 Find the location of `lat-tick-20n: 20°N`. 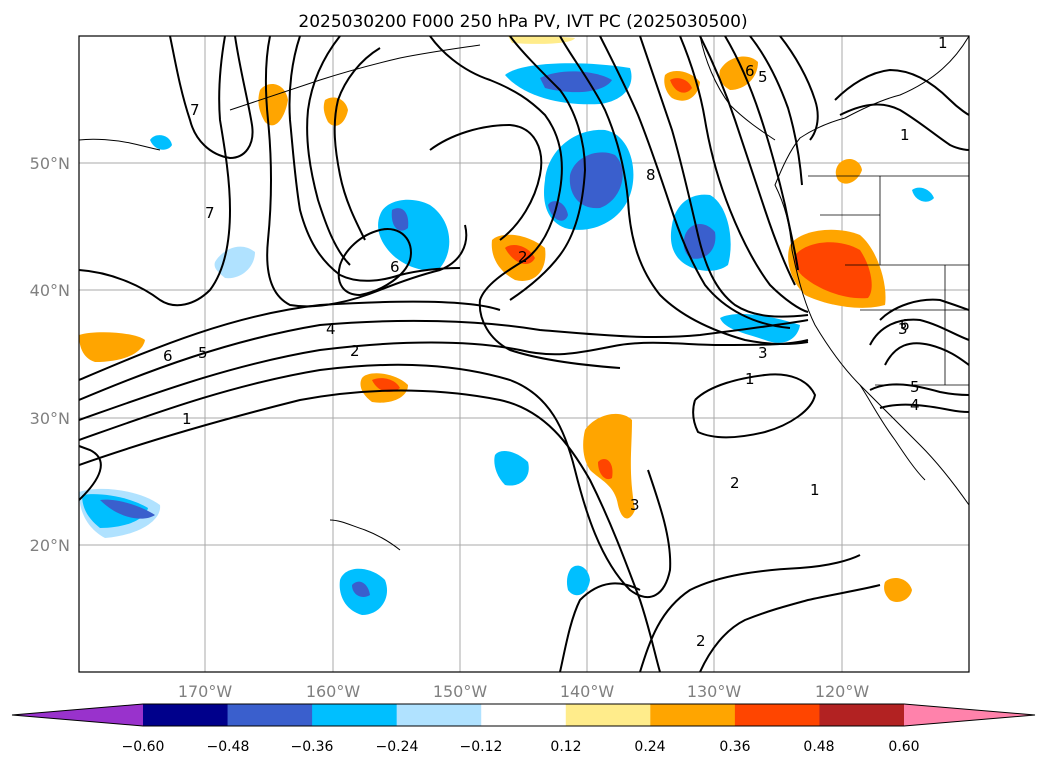

lat-tick-20n: 20°N is located at coordinates (50, 545).